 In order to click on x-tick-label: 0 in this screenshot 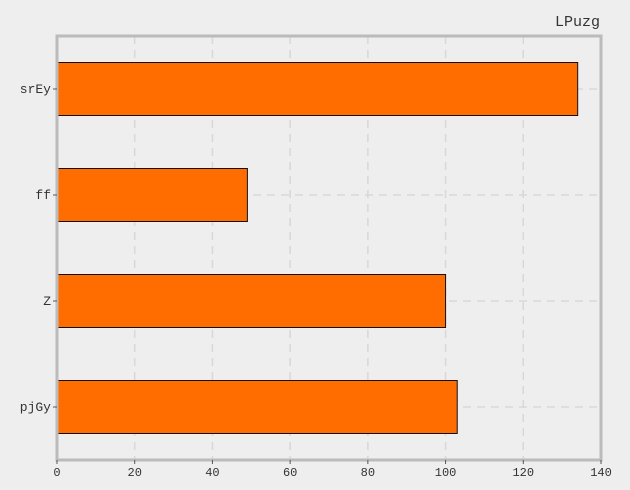, I will do `click(56, 473)`.